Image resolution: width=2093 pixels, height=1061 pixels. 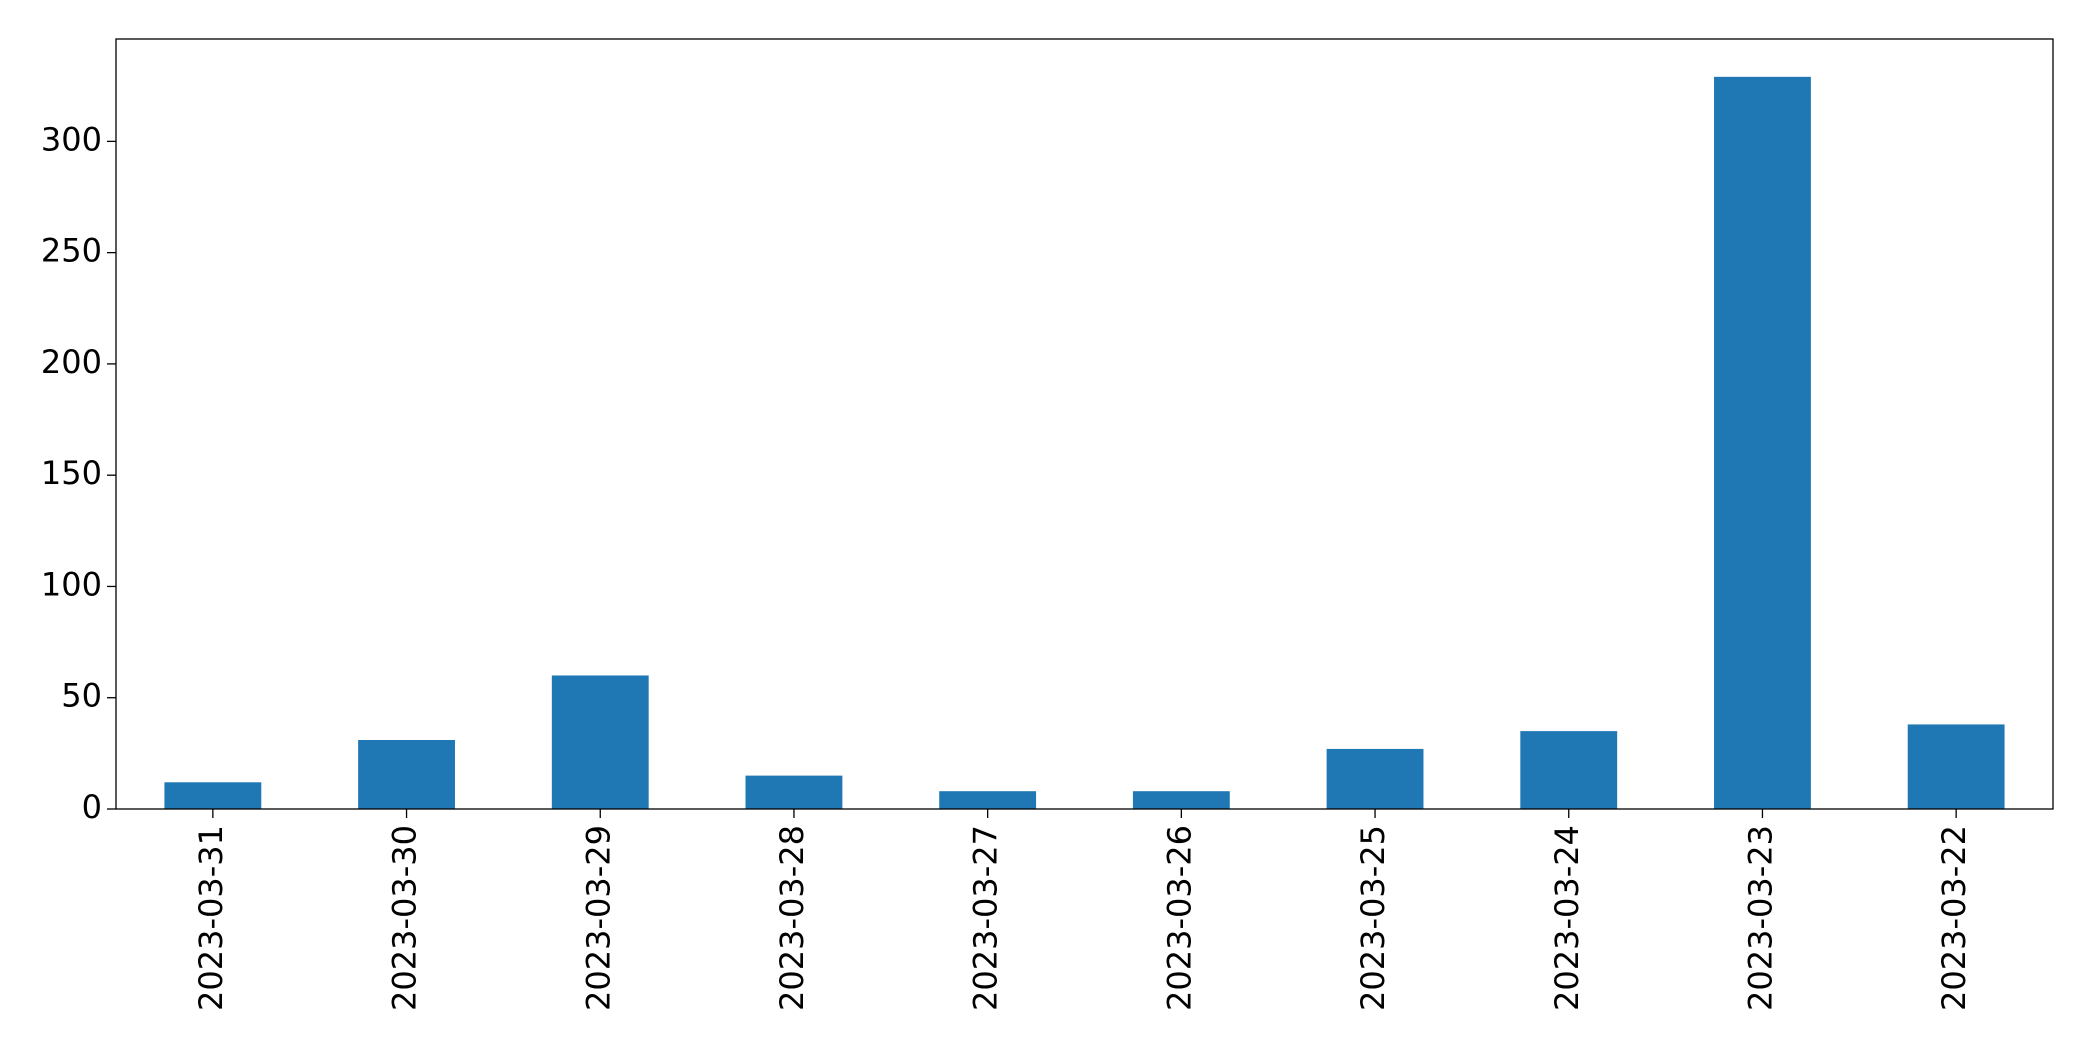 I want to click on y-tick-label: 50, so click(x=81, y=696).